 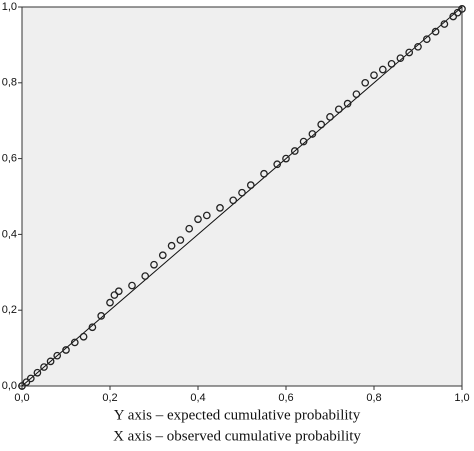 What do you see at coordinates (9, 386) in the screenshot?
I see `y-tick-label: 0,0` at bounding box center [9, 386].